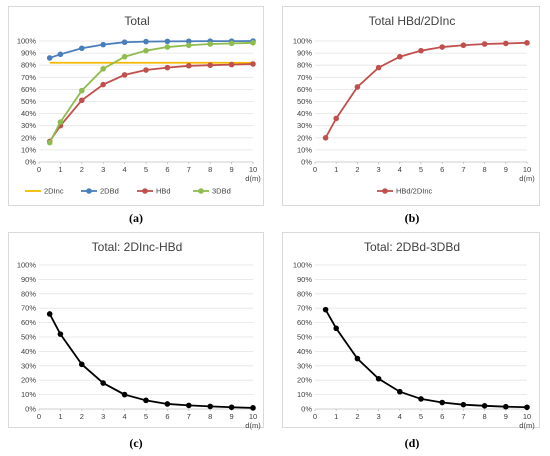  I want to click on y-tick-label: 60%, so click(28, 322).